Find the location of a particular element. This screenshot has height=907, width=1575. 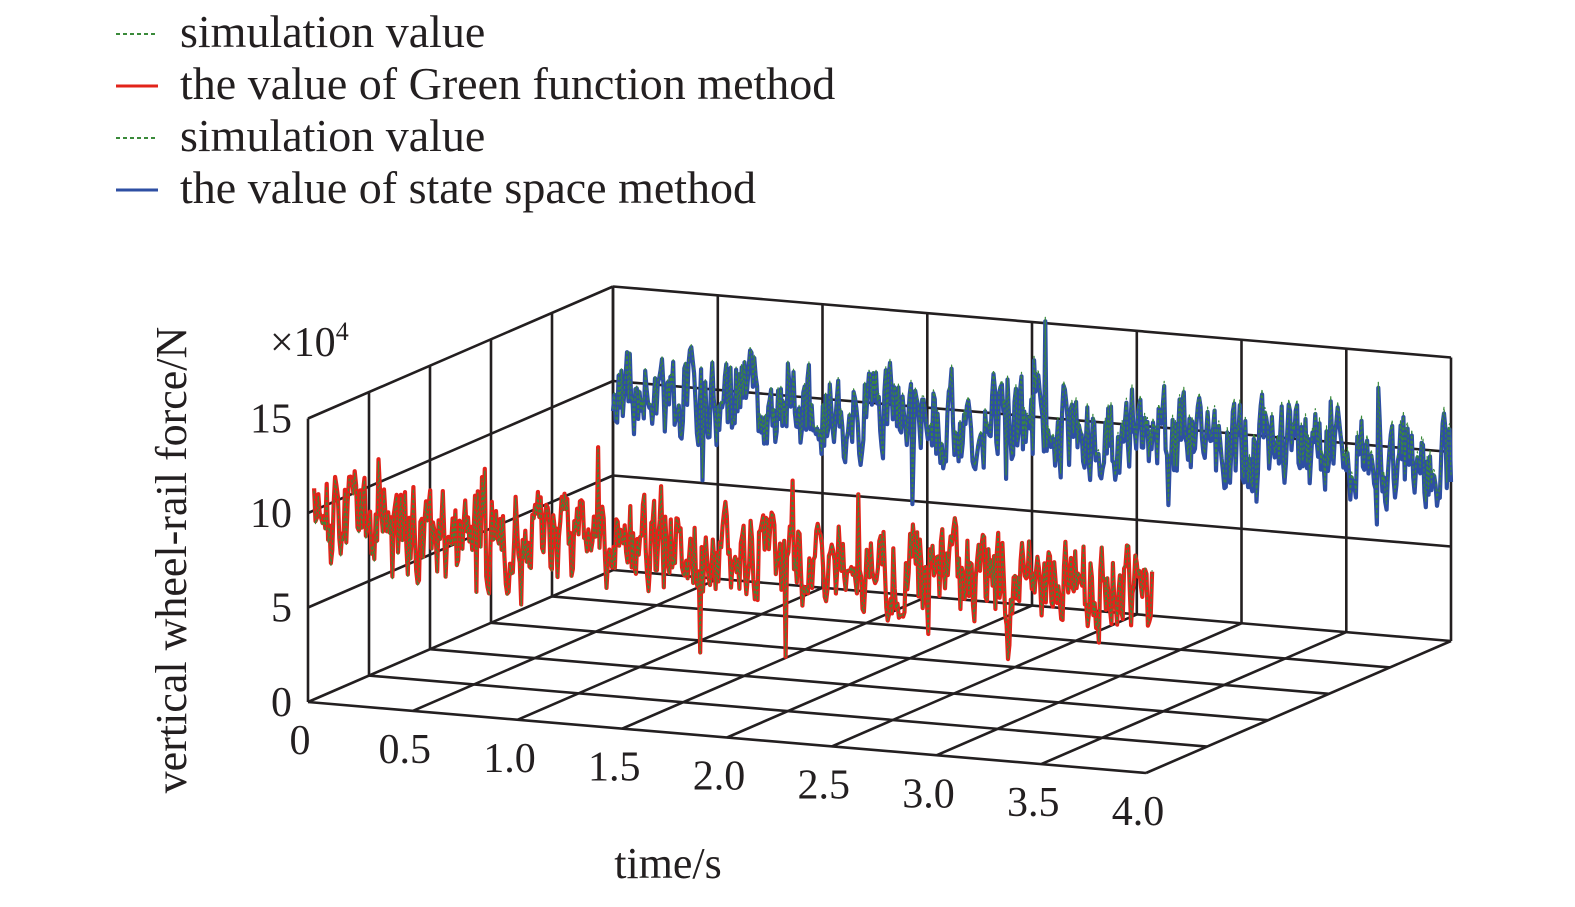

legend-item: the value of state space method is located at coordinates (436, 187).